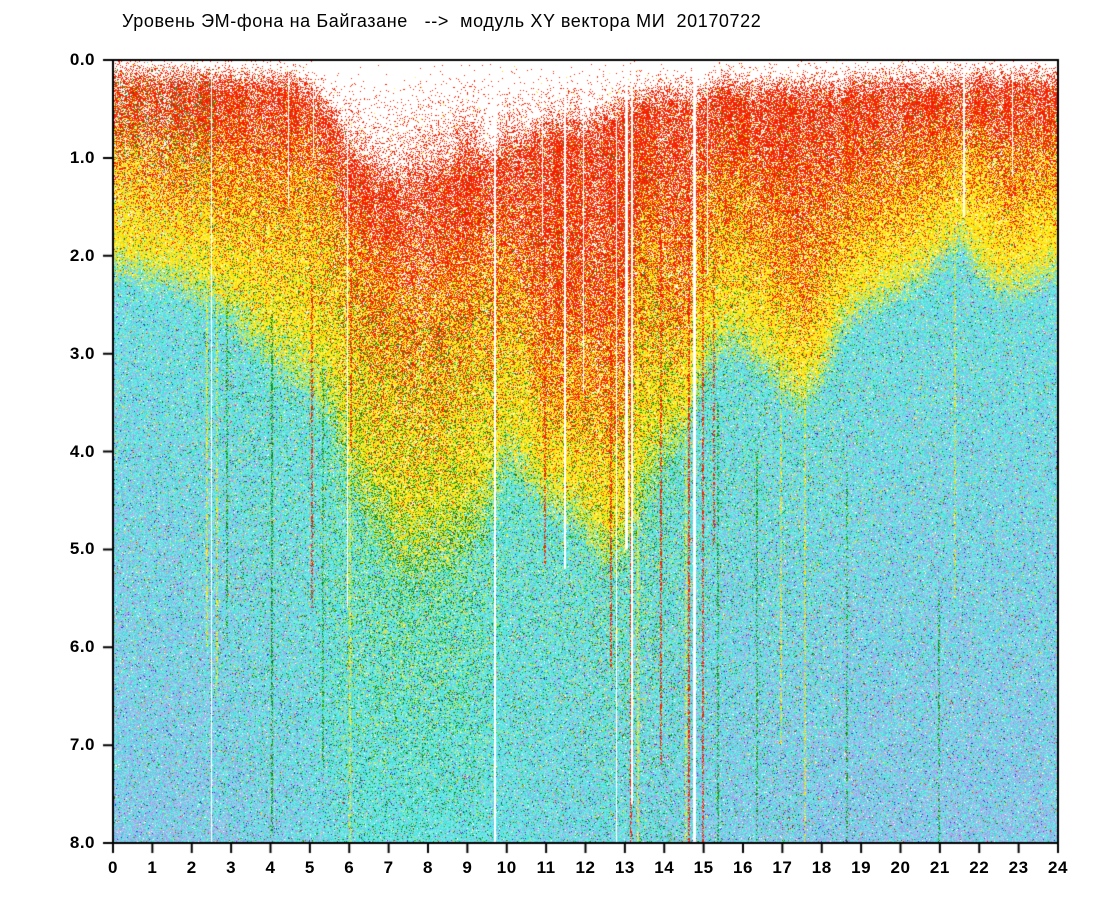 The width and height of the screenshot is (1096, 900). What do you see at coordinates (113, 867) in the screenshot?
I see `x-tick-label: 0` at bounding box center [113, 867].